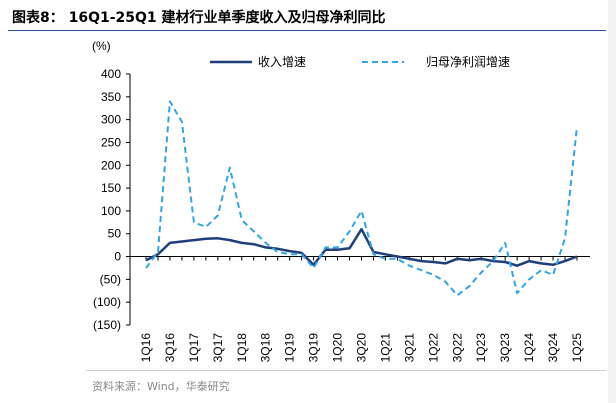  What do you see at coordinates (101, 46) in the screenshot?
I see `y-axis-unit-label: (%)` at bounding box center [101, 46].